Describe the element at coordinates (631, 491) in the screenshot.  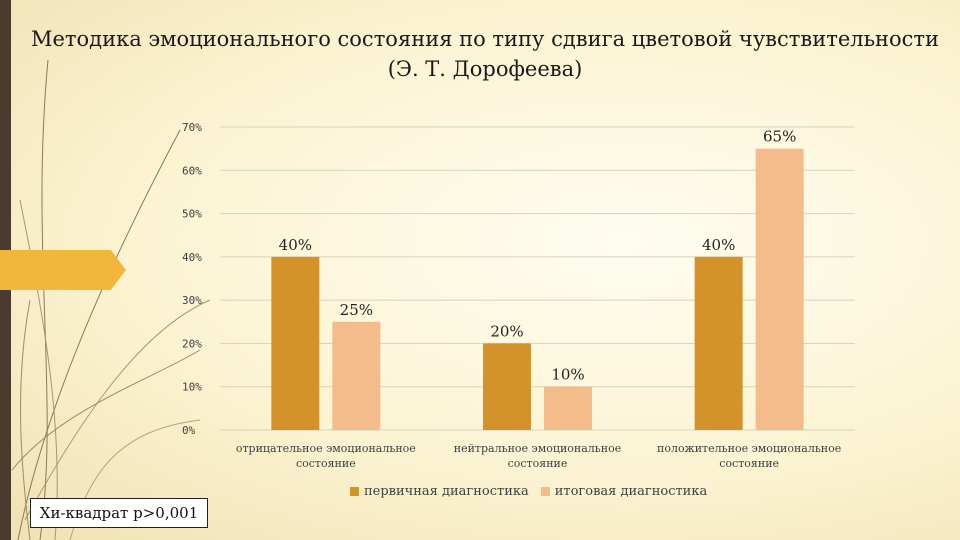
I see `legend-label-final: итоговая диагностика` at that location.